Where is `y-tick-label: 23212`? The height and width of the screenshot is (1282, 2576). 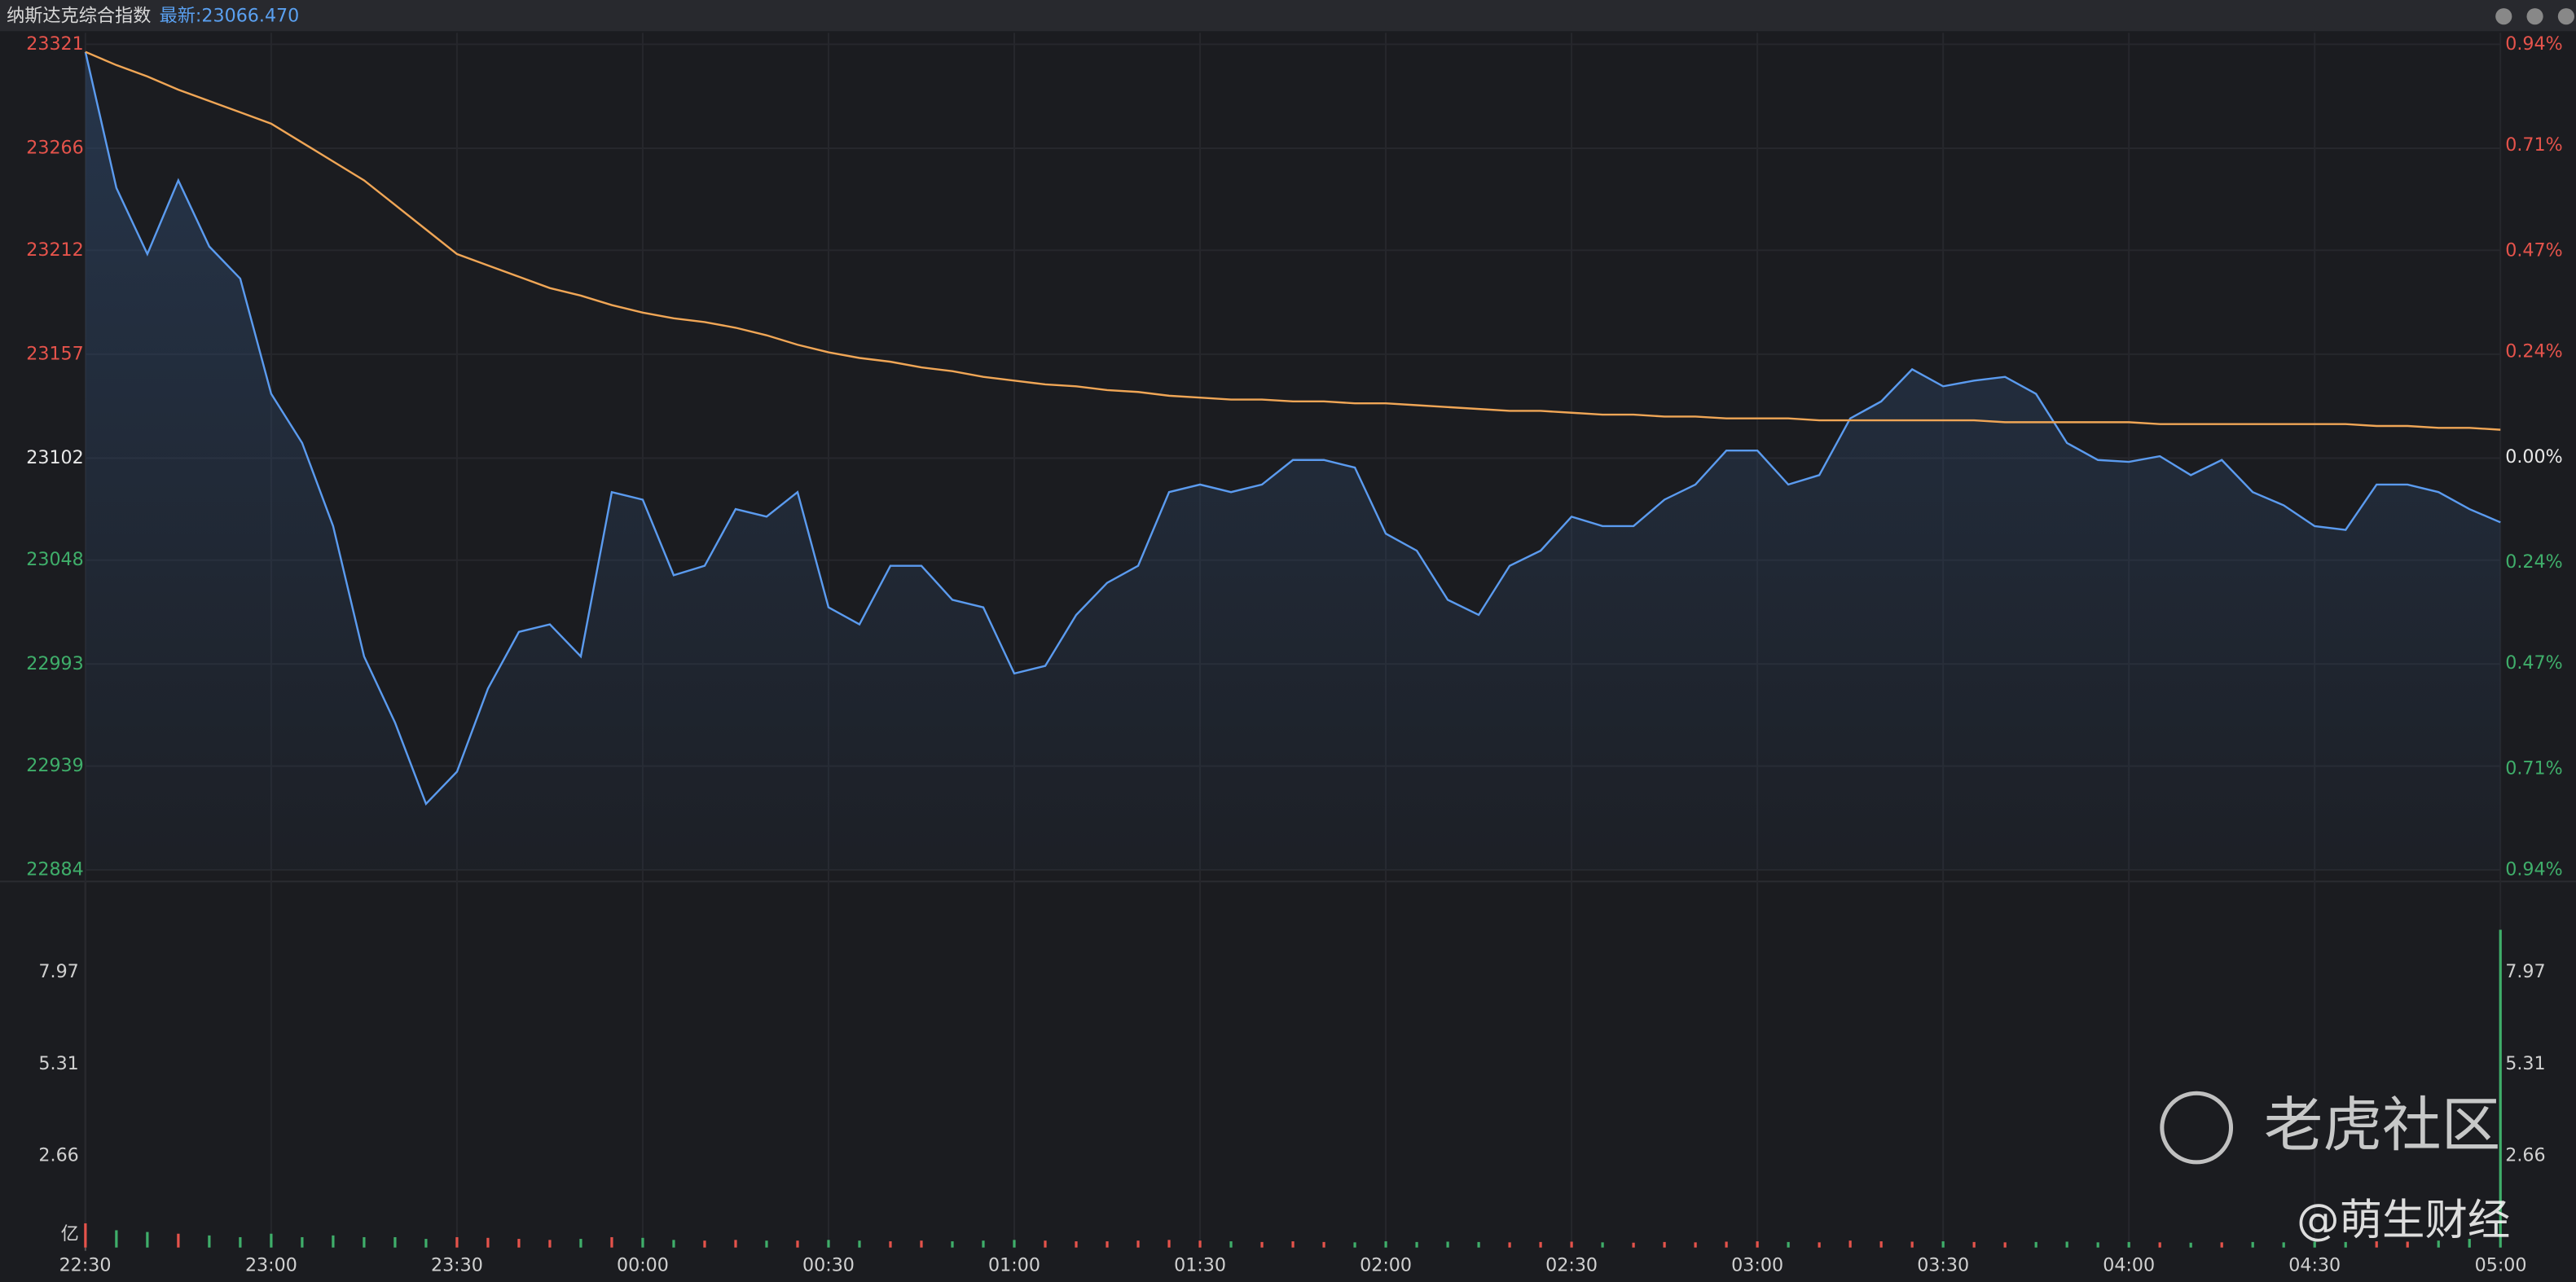
y-tick-label: 23212 is located at coordinates (55, 250).